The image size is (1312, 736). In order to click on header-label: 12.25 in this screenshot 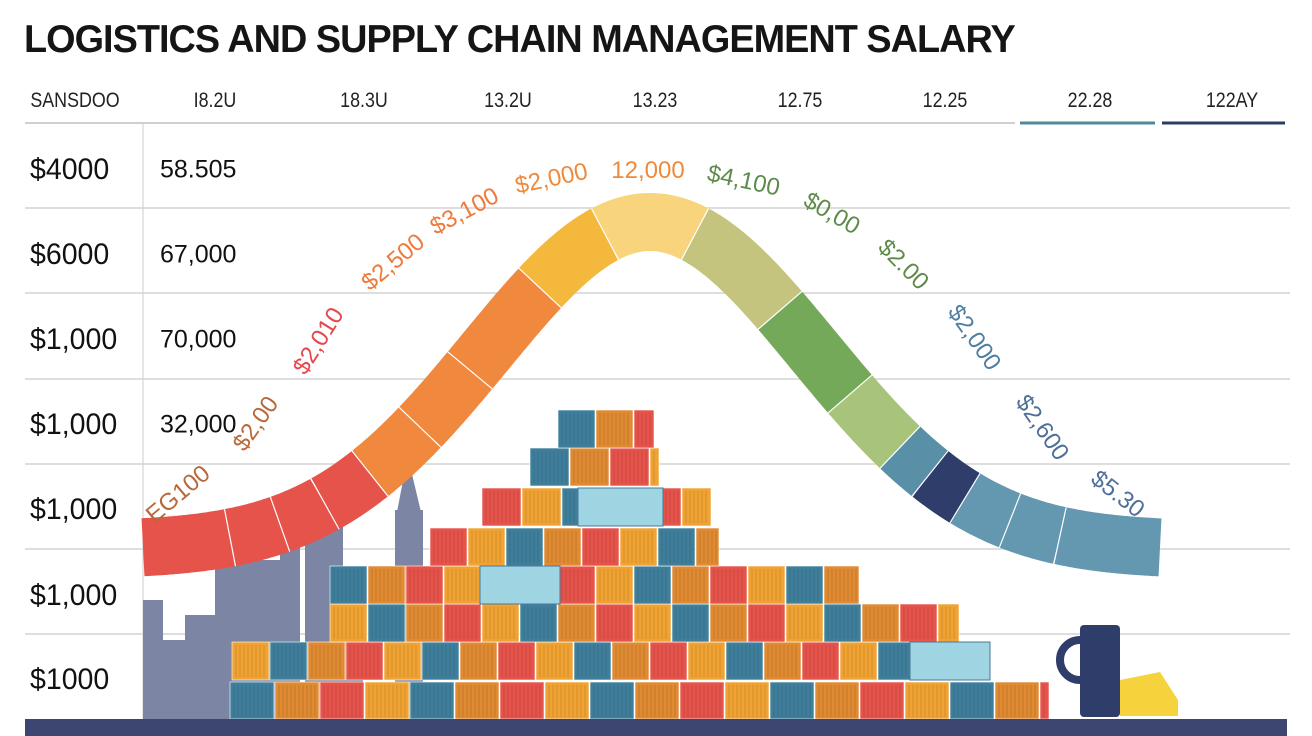, I will do `click(945, 100)`.